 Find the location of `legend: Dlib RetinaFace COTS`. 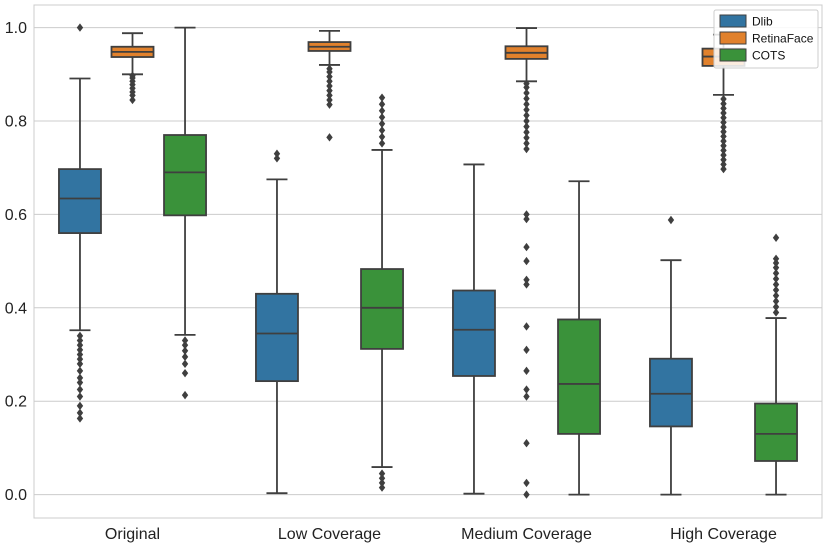

legend: Dlib RetinaFace COTS is located at coordinates (766, 39).